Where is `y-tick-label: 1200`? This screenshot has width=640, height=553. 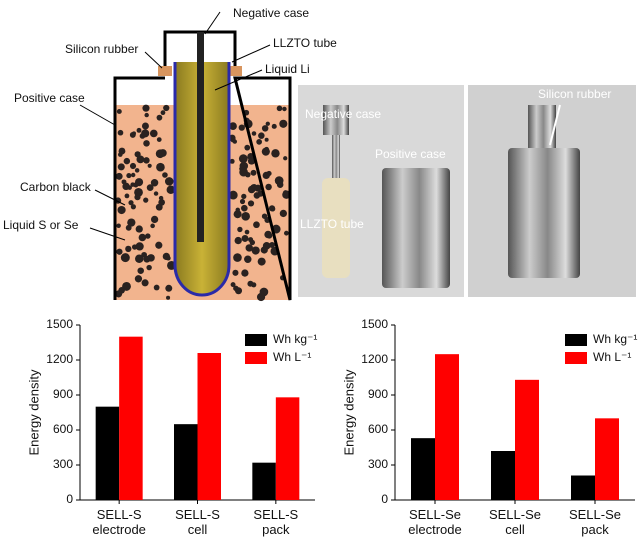
y-tick-label: 1200 is located at coordinates (374, 359).